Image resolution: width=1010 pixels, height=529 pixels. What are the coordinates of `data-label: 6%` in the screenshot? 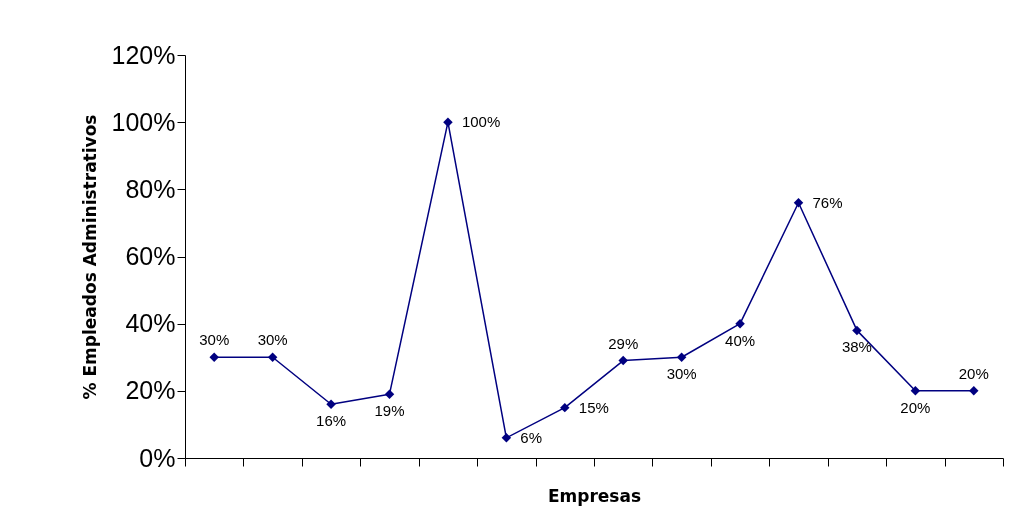 It's located at (531, 437).